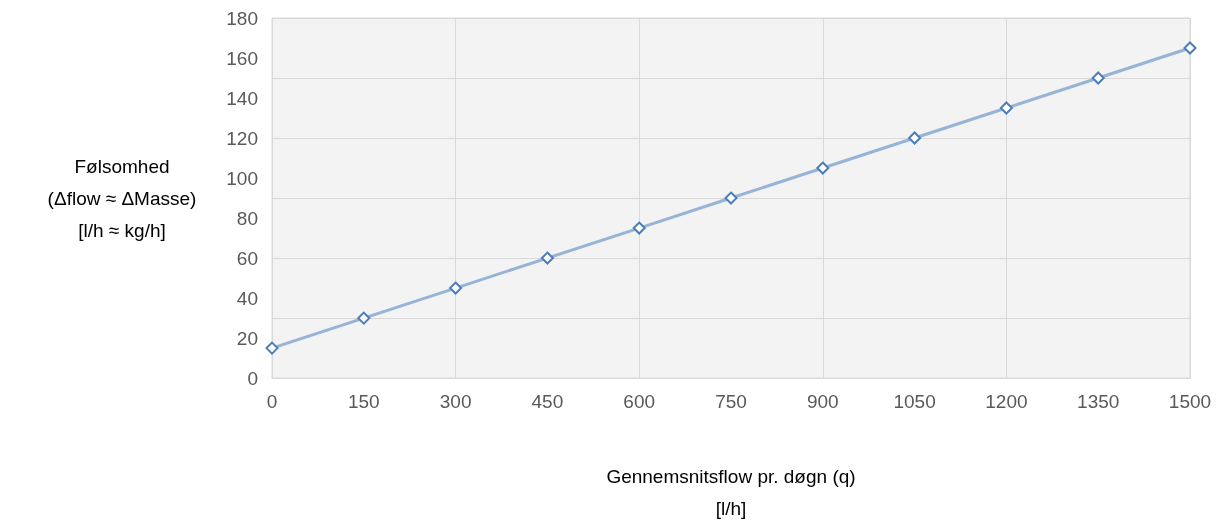  What do you see at coordinates (242, 178) in the screenshot?
I see `y-tick-label: 100` at bounding box center [242, 178].